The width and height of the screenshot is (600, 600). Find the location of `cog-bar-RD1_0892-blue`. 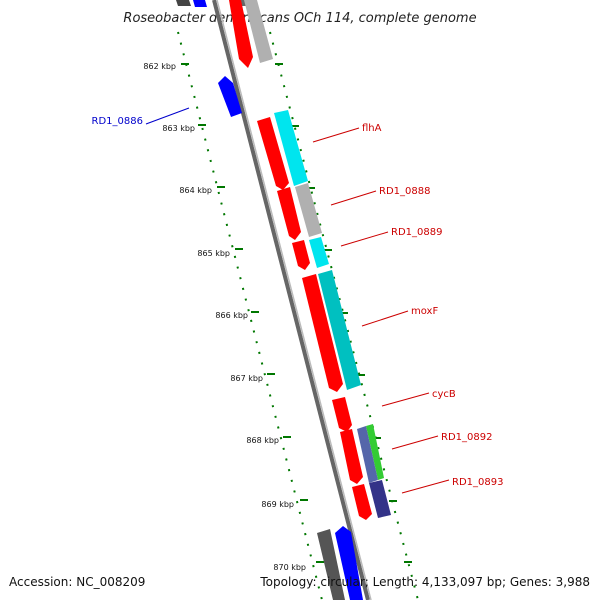

cog-bar-RD1_0892-blue is located at coordinates (367, 454).